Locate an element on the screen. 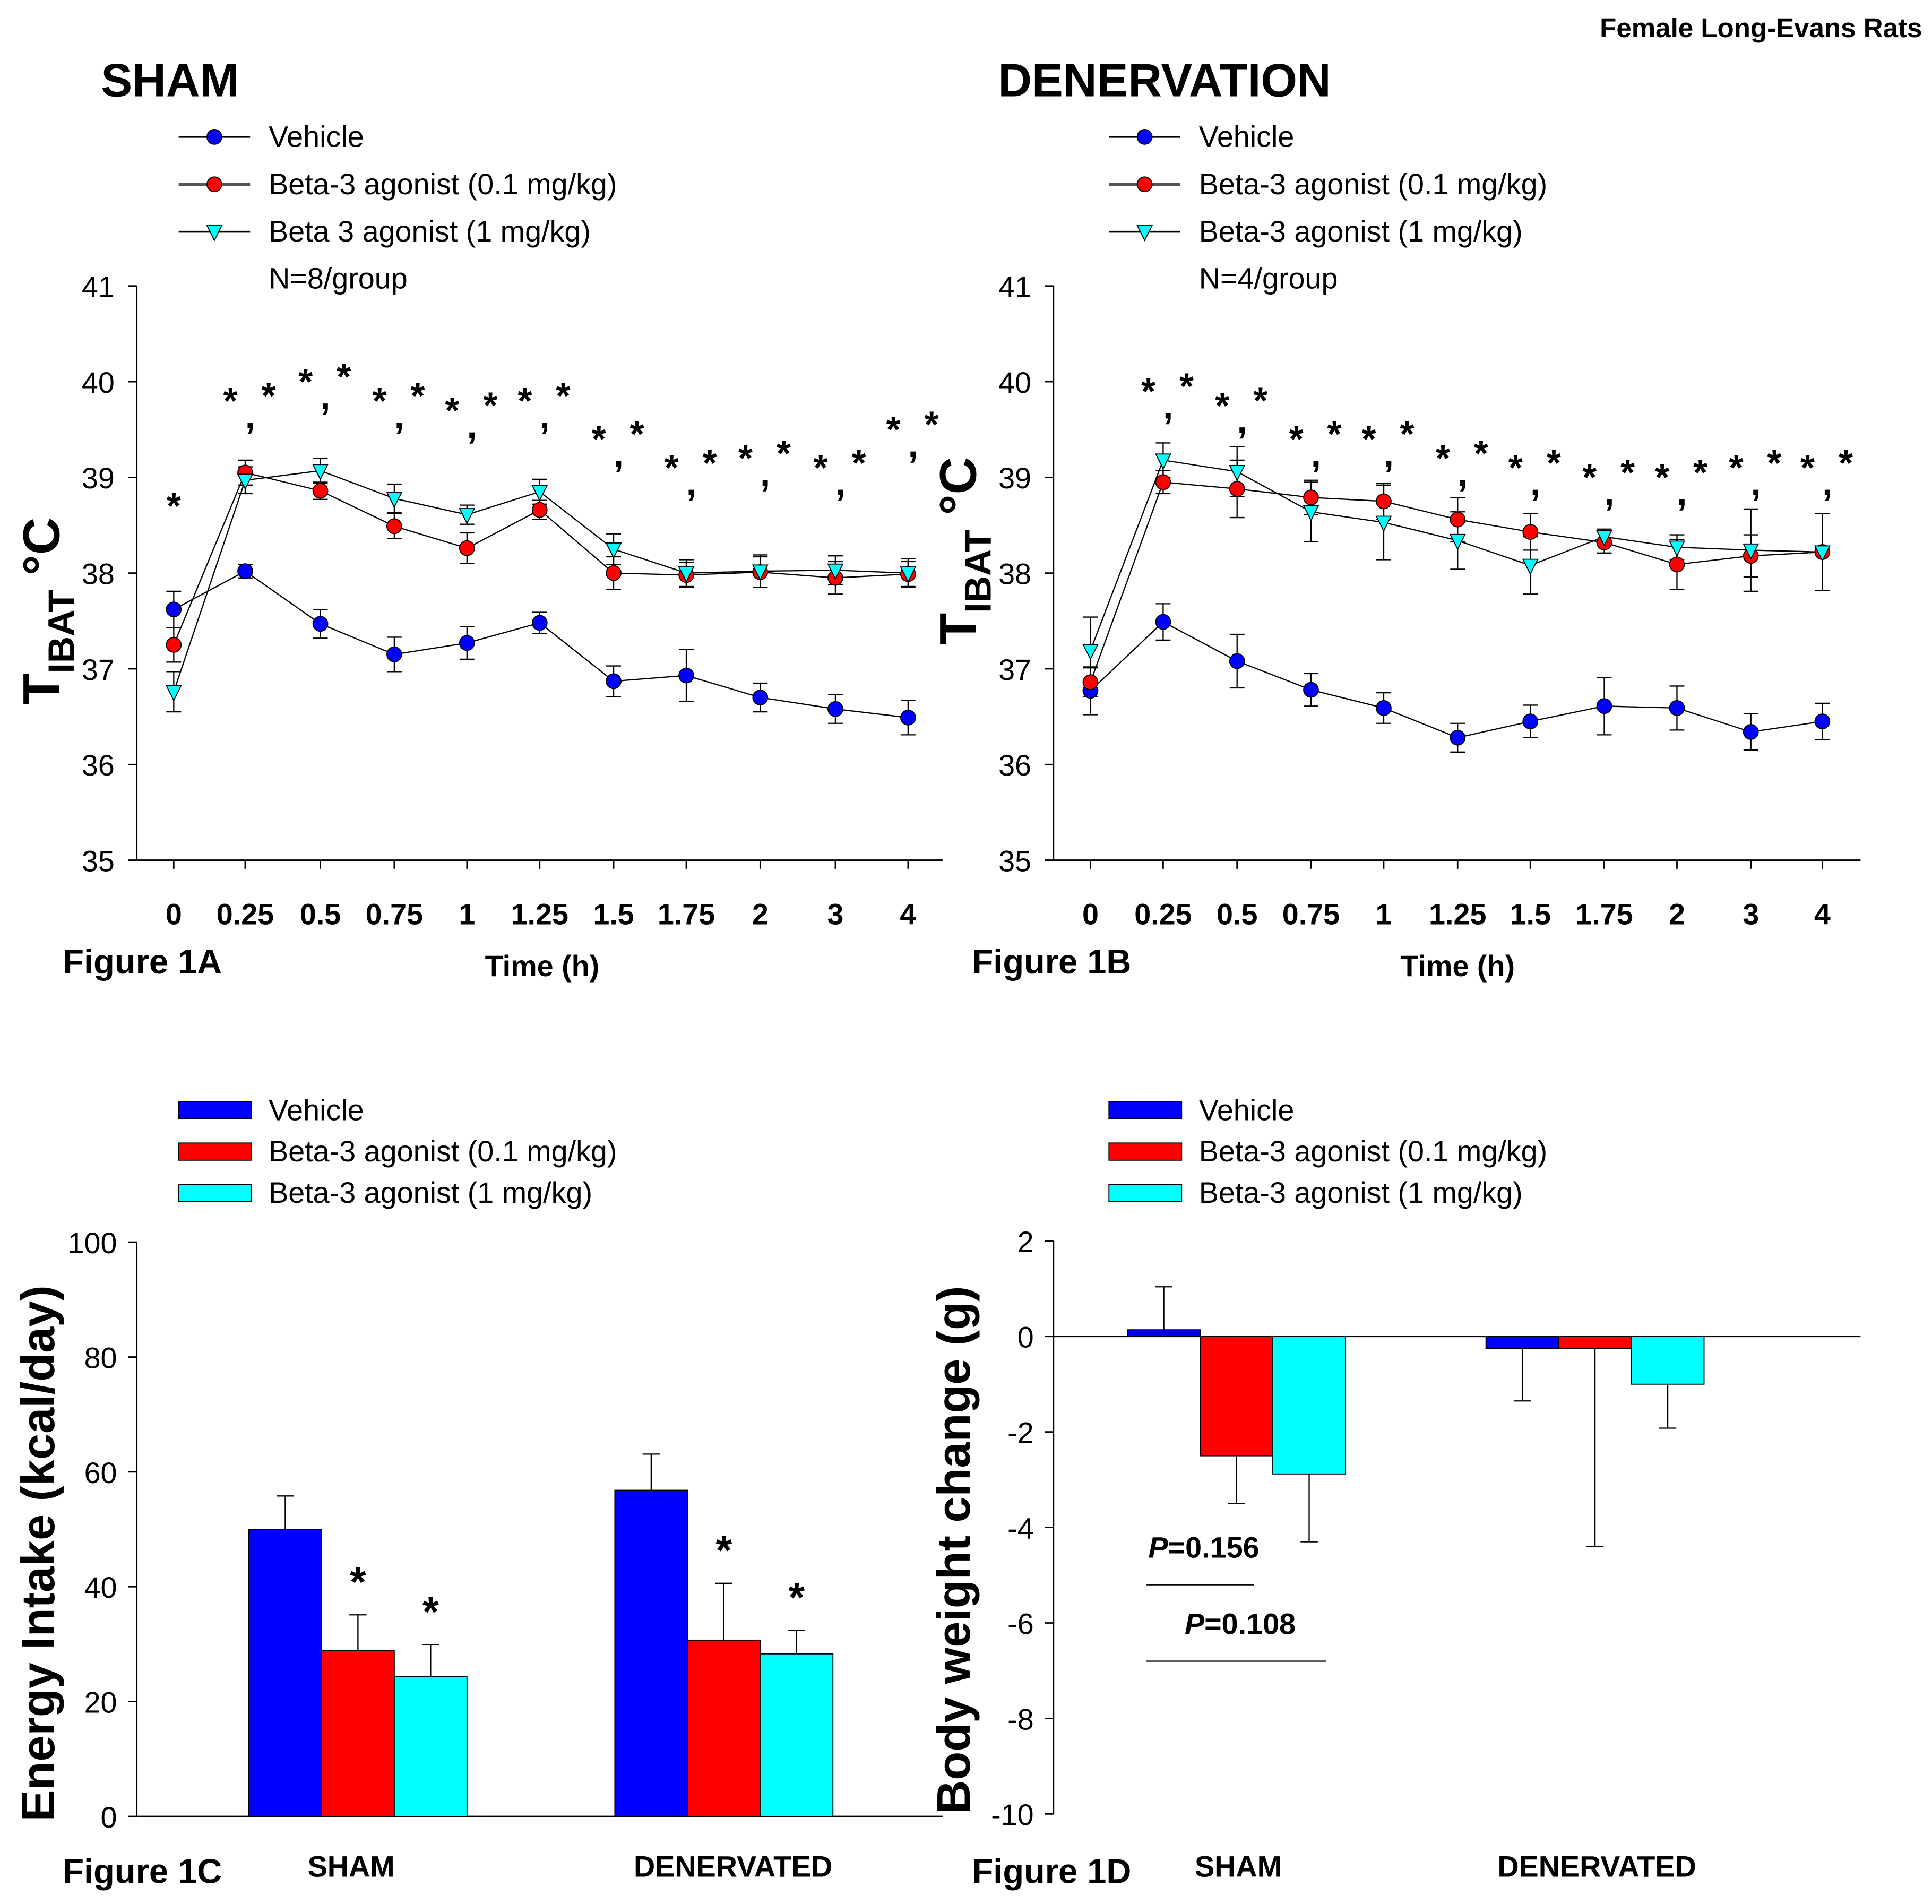 The width and height of the screenshot is (1932, 1904). category-label: DENERVATED is located at coordinates (1596, 1866).